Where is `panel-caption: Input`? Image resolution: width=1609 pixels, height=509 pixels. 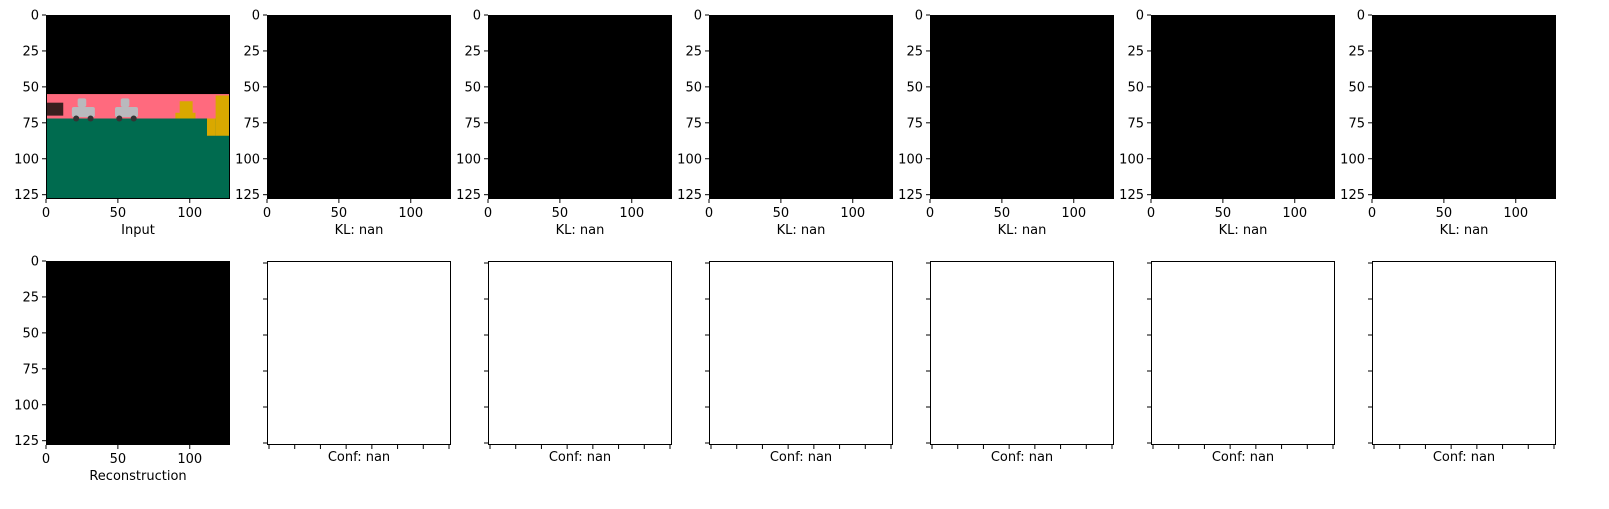
panel-caption: Input is located at coordinates (138, 230).